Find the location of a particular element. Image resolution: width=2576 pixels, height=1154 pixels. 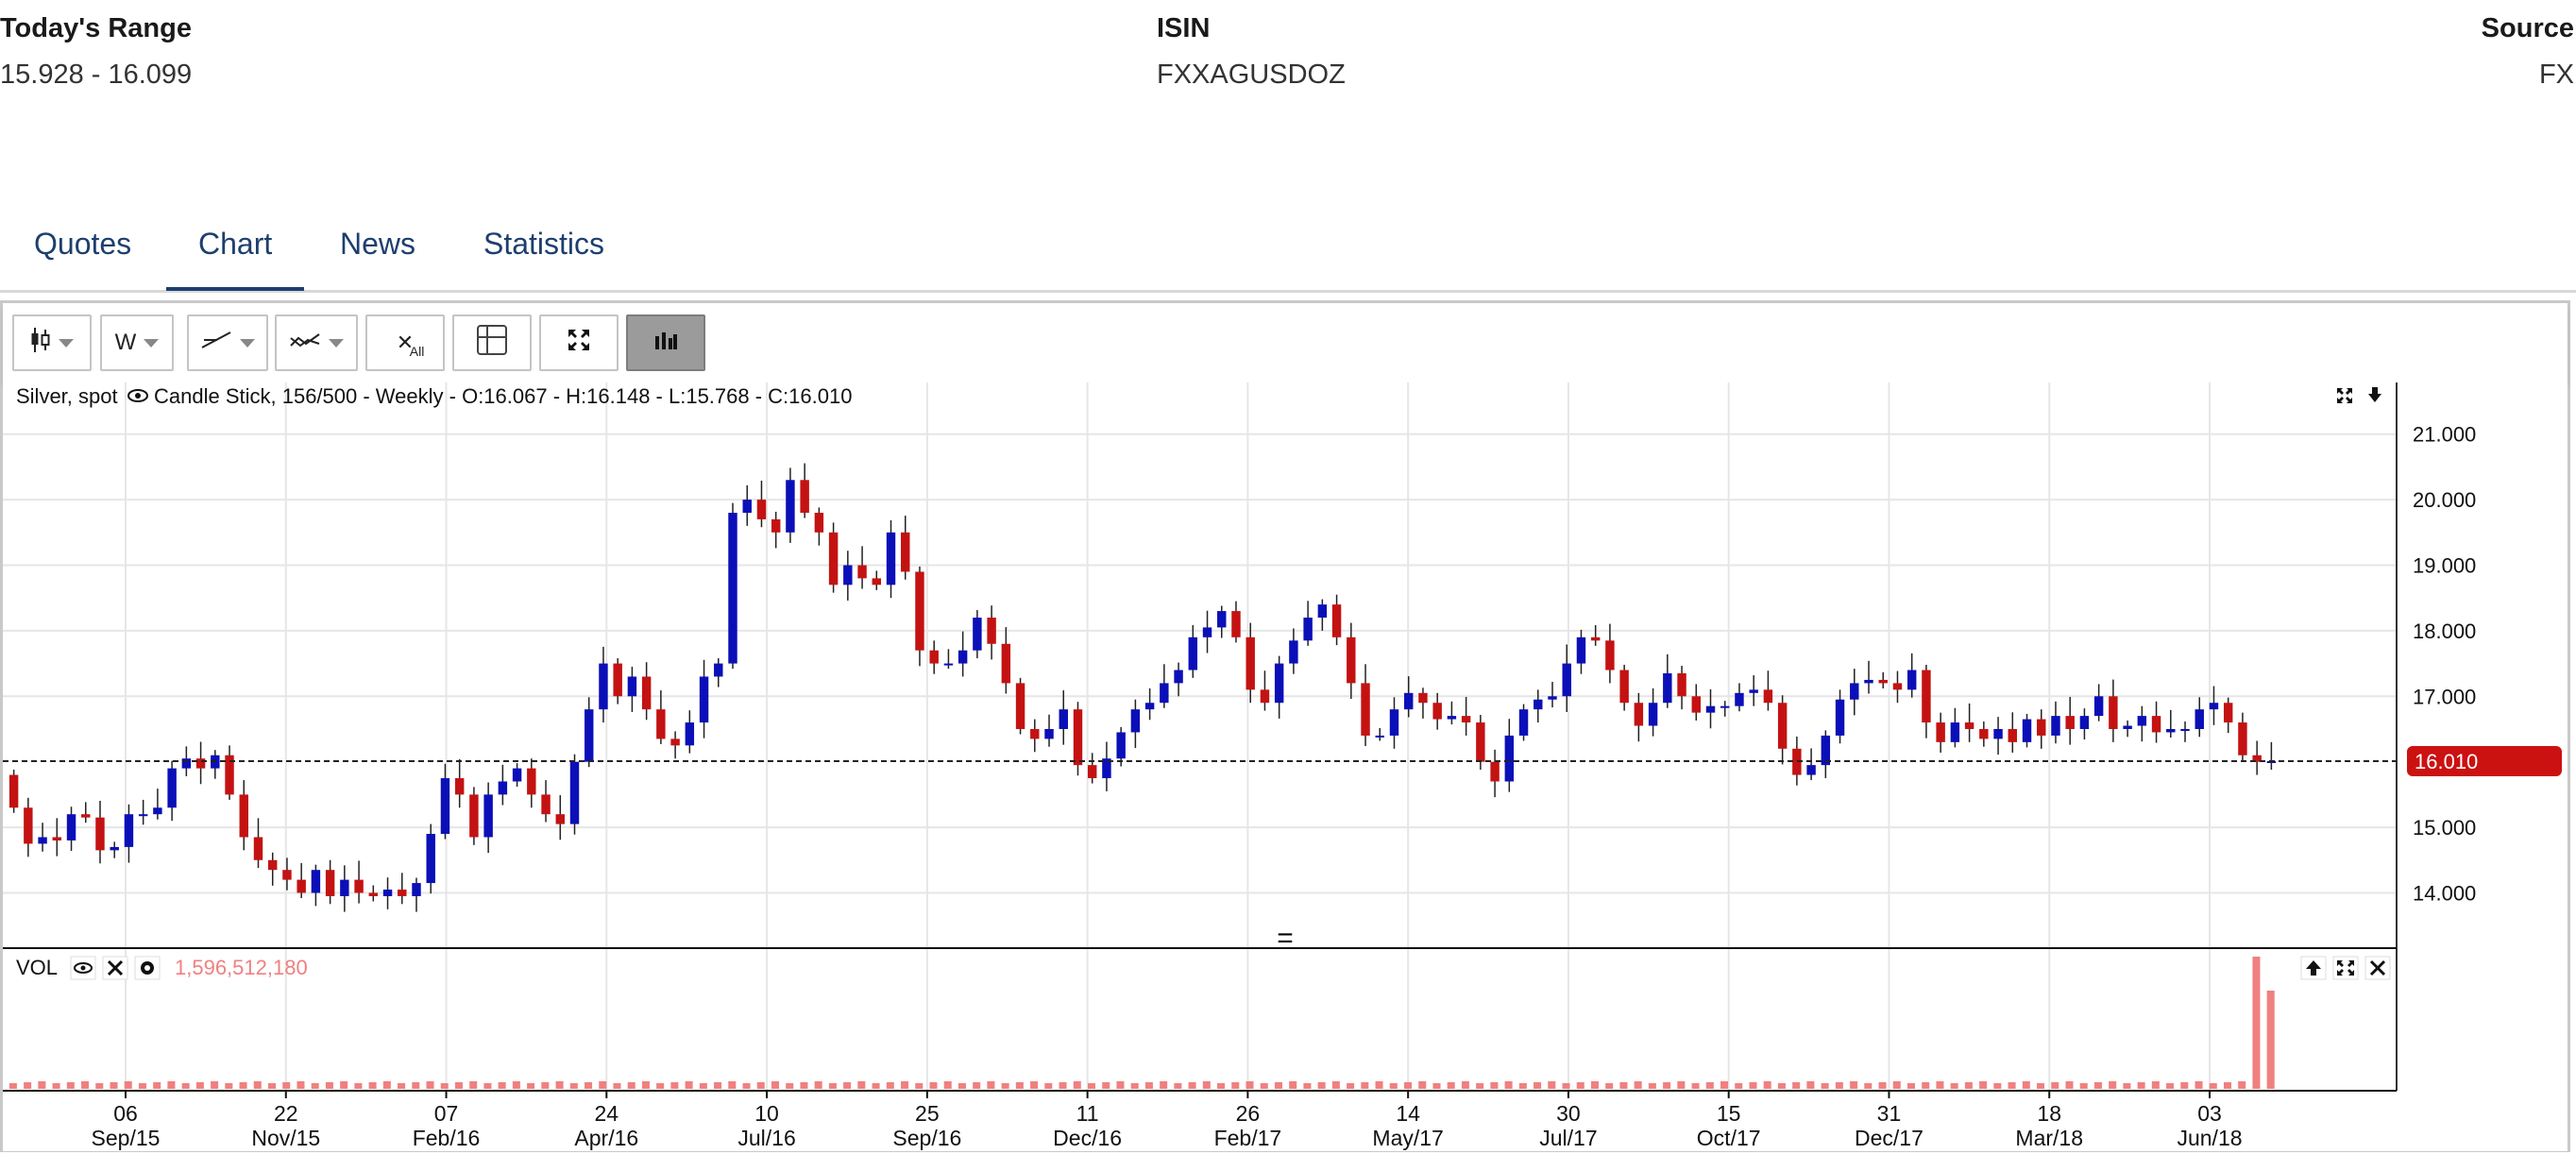

volume-label: VOL is located at coordinates (37, 967).